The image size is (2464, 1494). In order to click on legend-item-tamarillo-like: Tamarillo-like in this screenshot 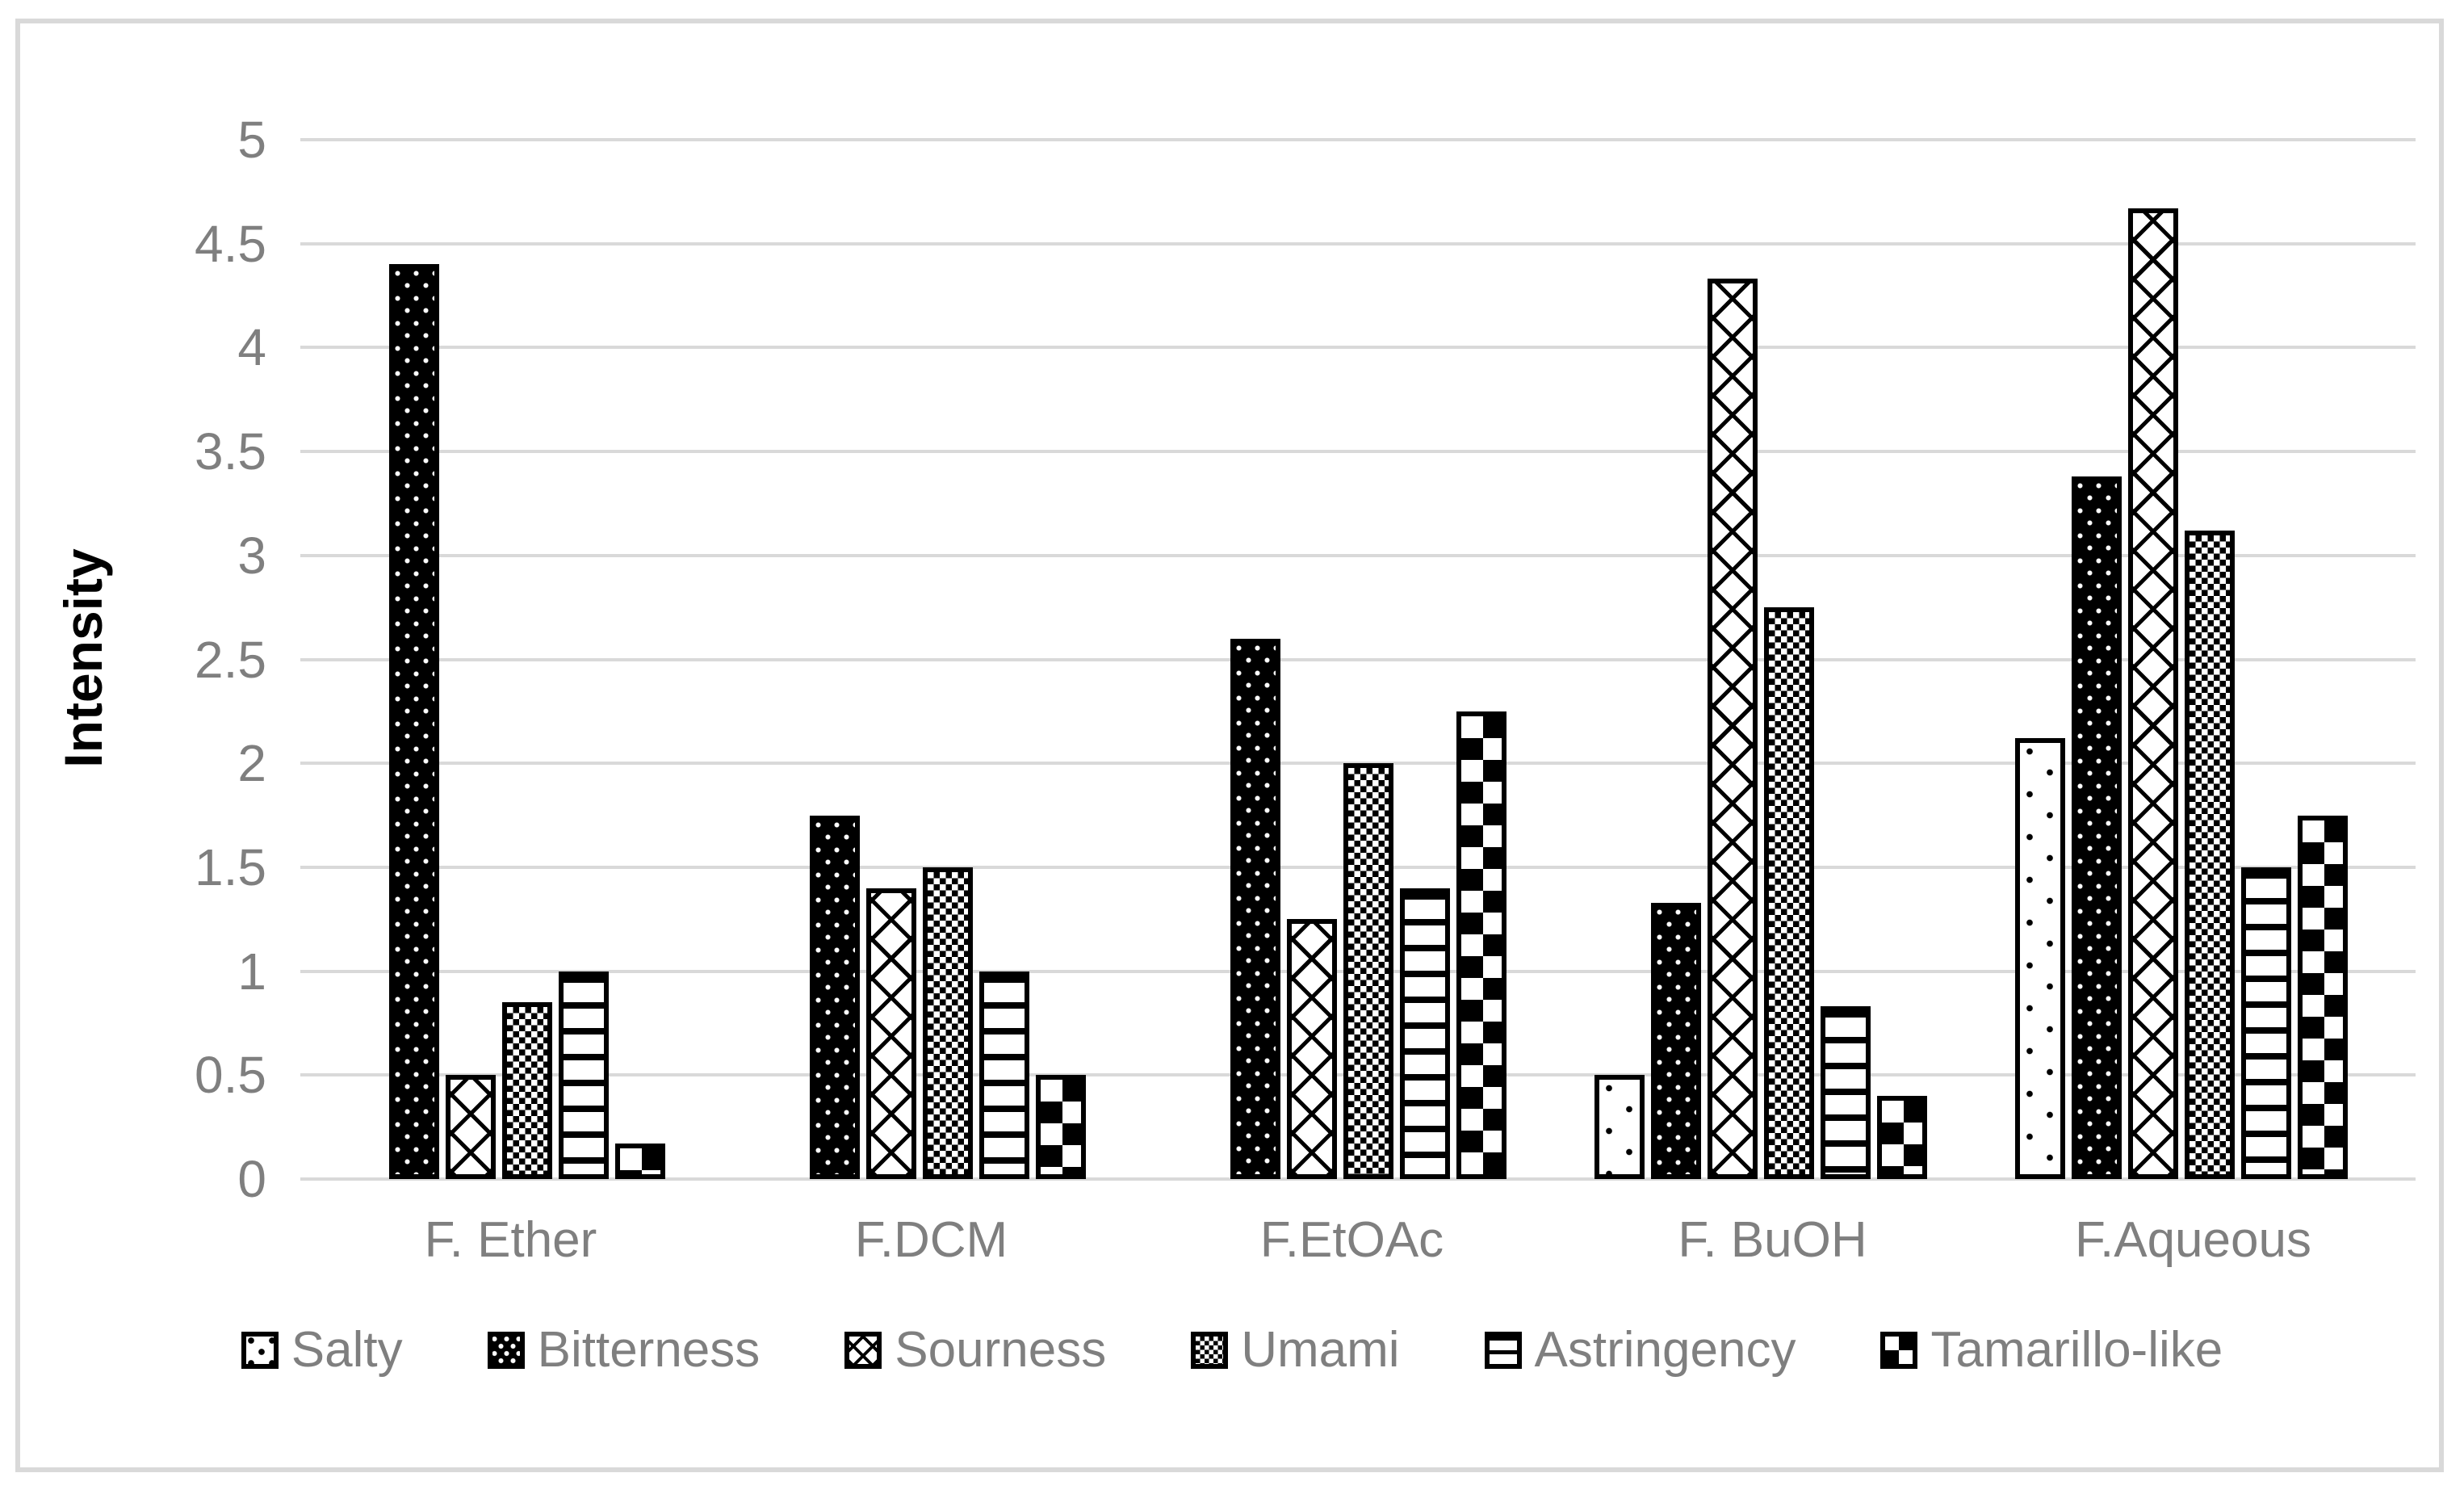, I will do `click(2051, 1350)`.